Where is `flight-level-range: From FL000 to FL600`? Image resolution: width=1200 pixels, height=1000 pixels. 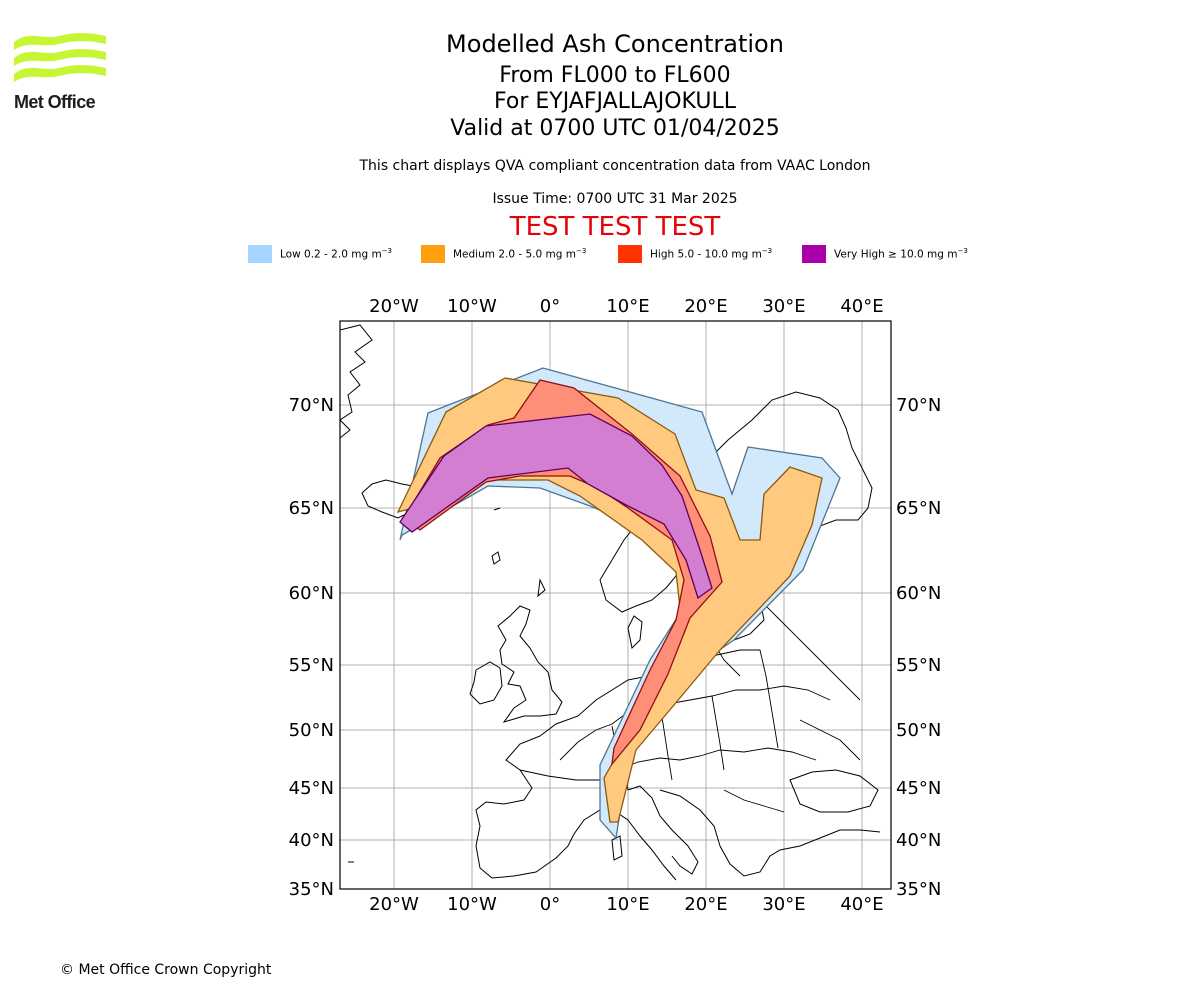
flight-level-range: From FL000 to FL600 is located at coordinates (615, 75).